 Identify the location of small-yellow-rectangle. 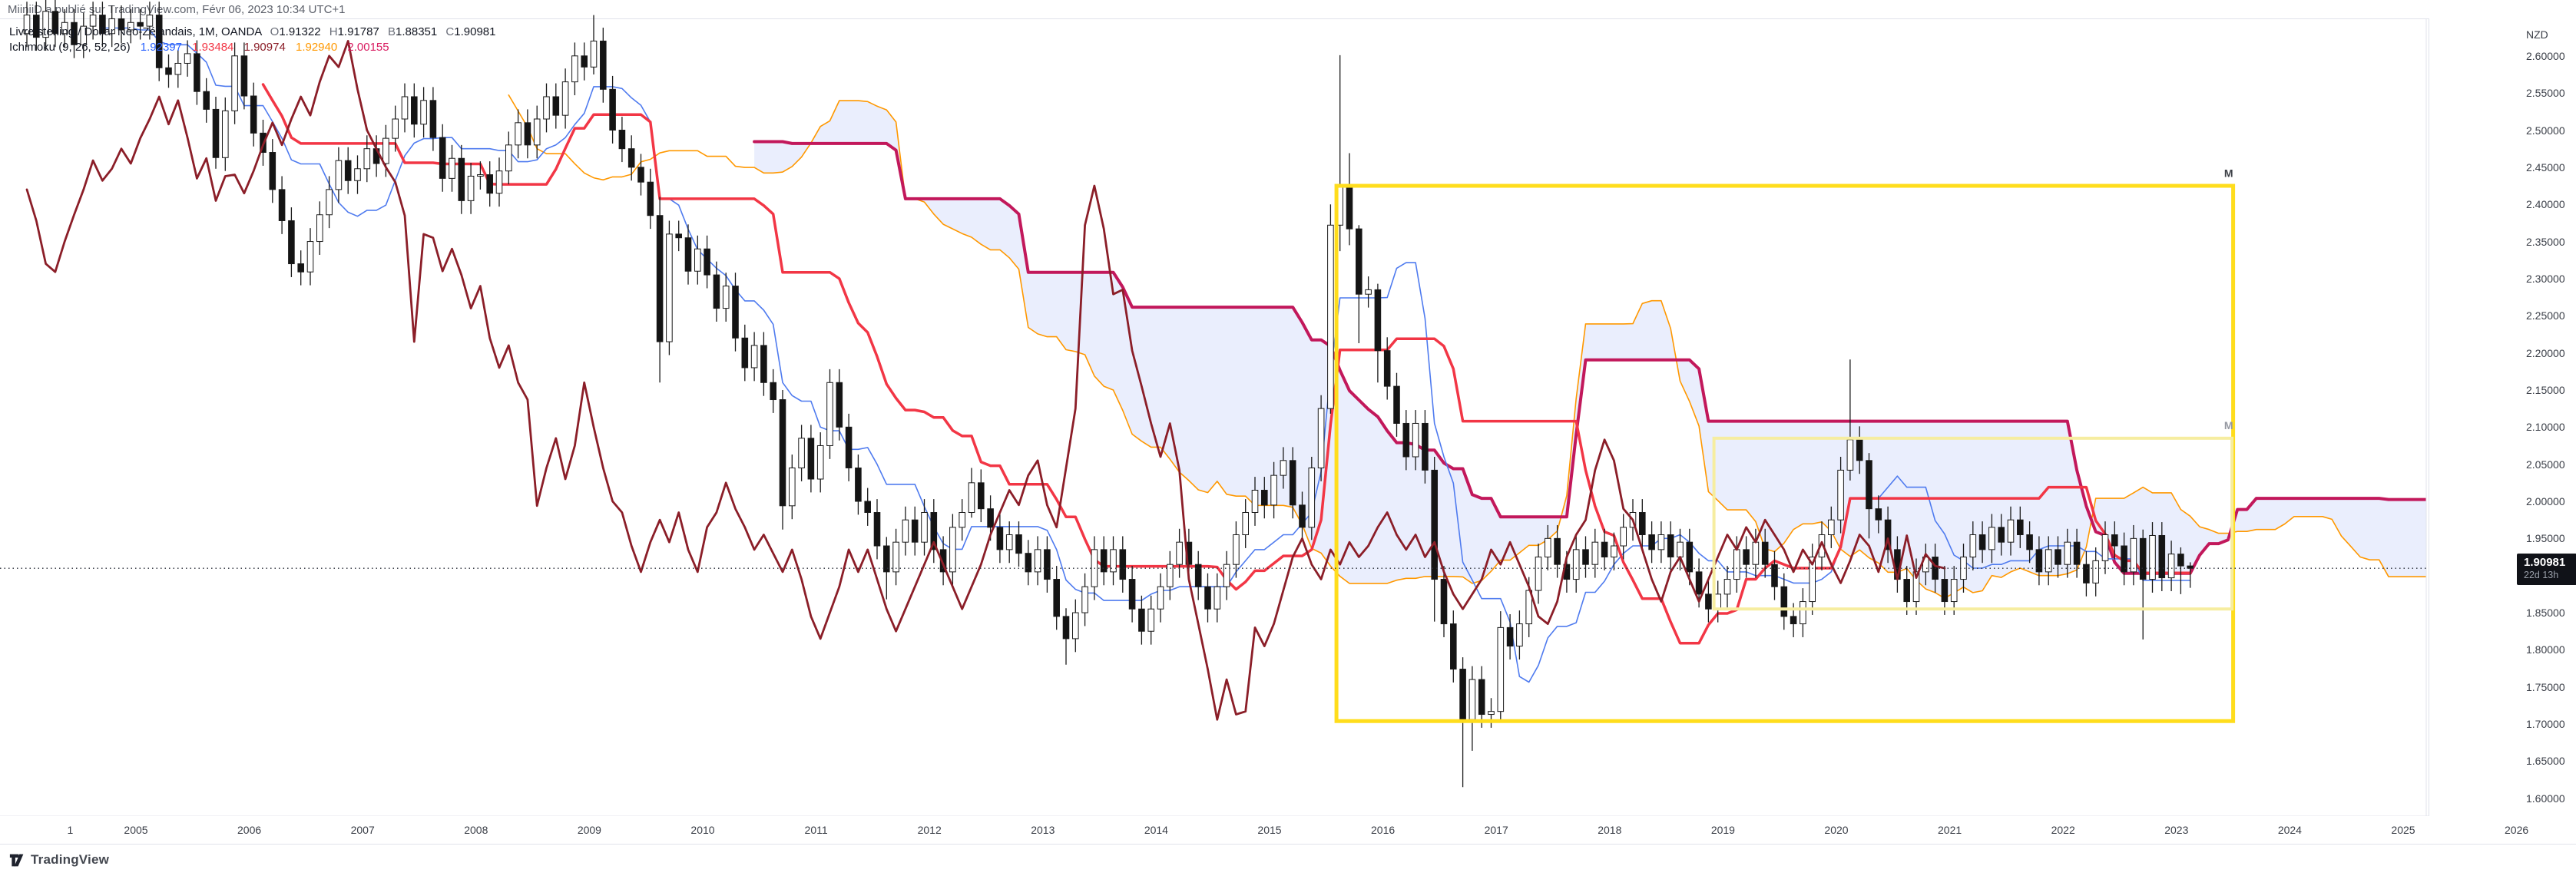
(1973, 523).